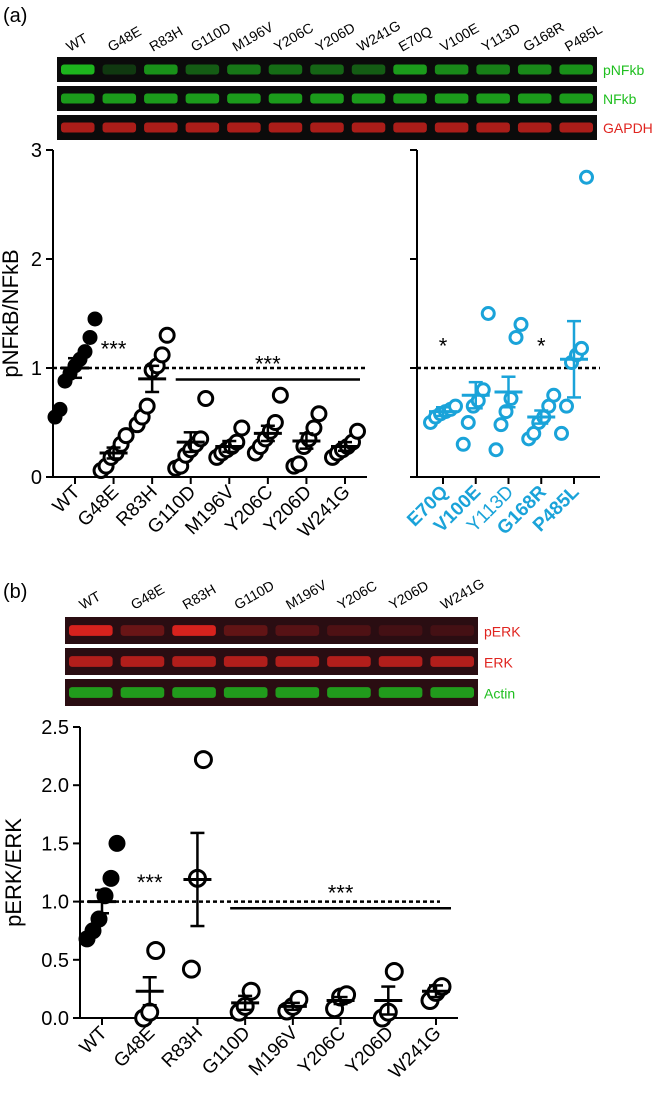  I want to click on y-tick-label: 0.0, so click(55, 1019).